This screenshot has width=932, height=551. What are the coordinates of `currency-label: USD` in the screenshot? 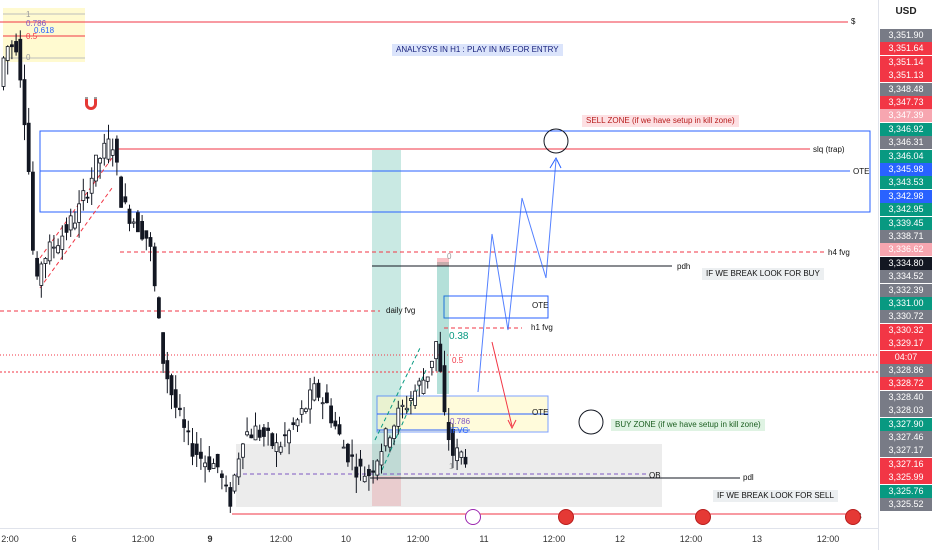 It's located at (906, 11).